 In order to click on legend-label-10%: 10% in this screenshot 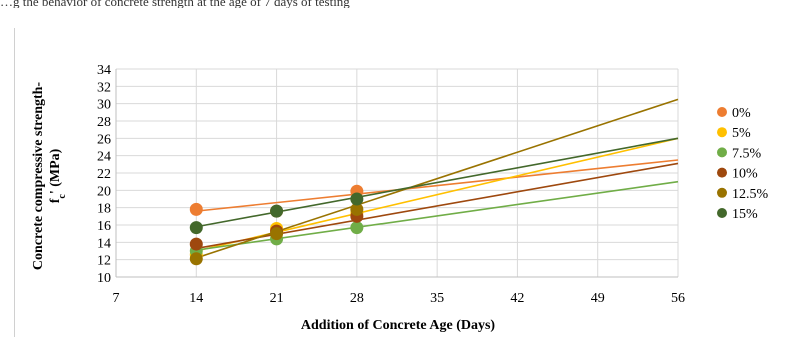, I will do `click(745, 174)`.